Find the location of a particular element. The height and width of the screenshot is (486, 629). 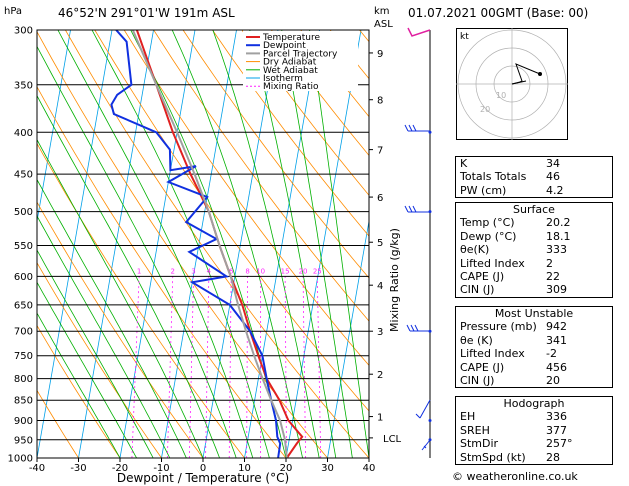

most-unstable-title: Most Unstable is located at coordinates (534, 313).